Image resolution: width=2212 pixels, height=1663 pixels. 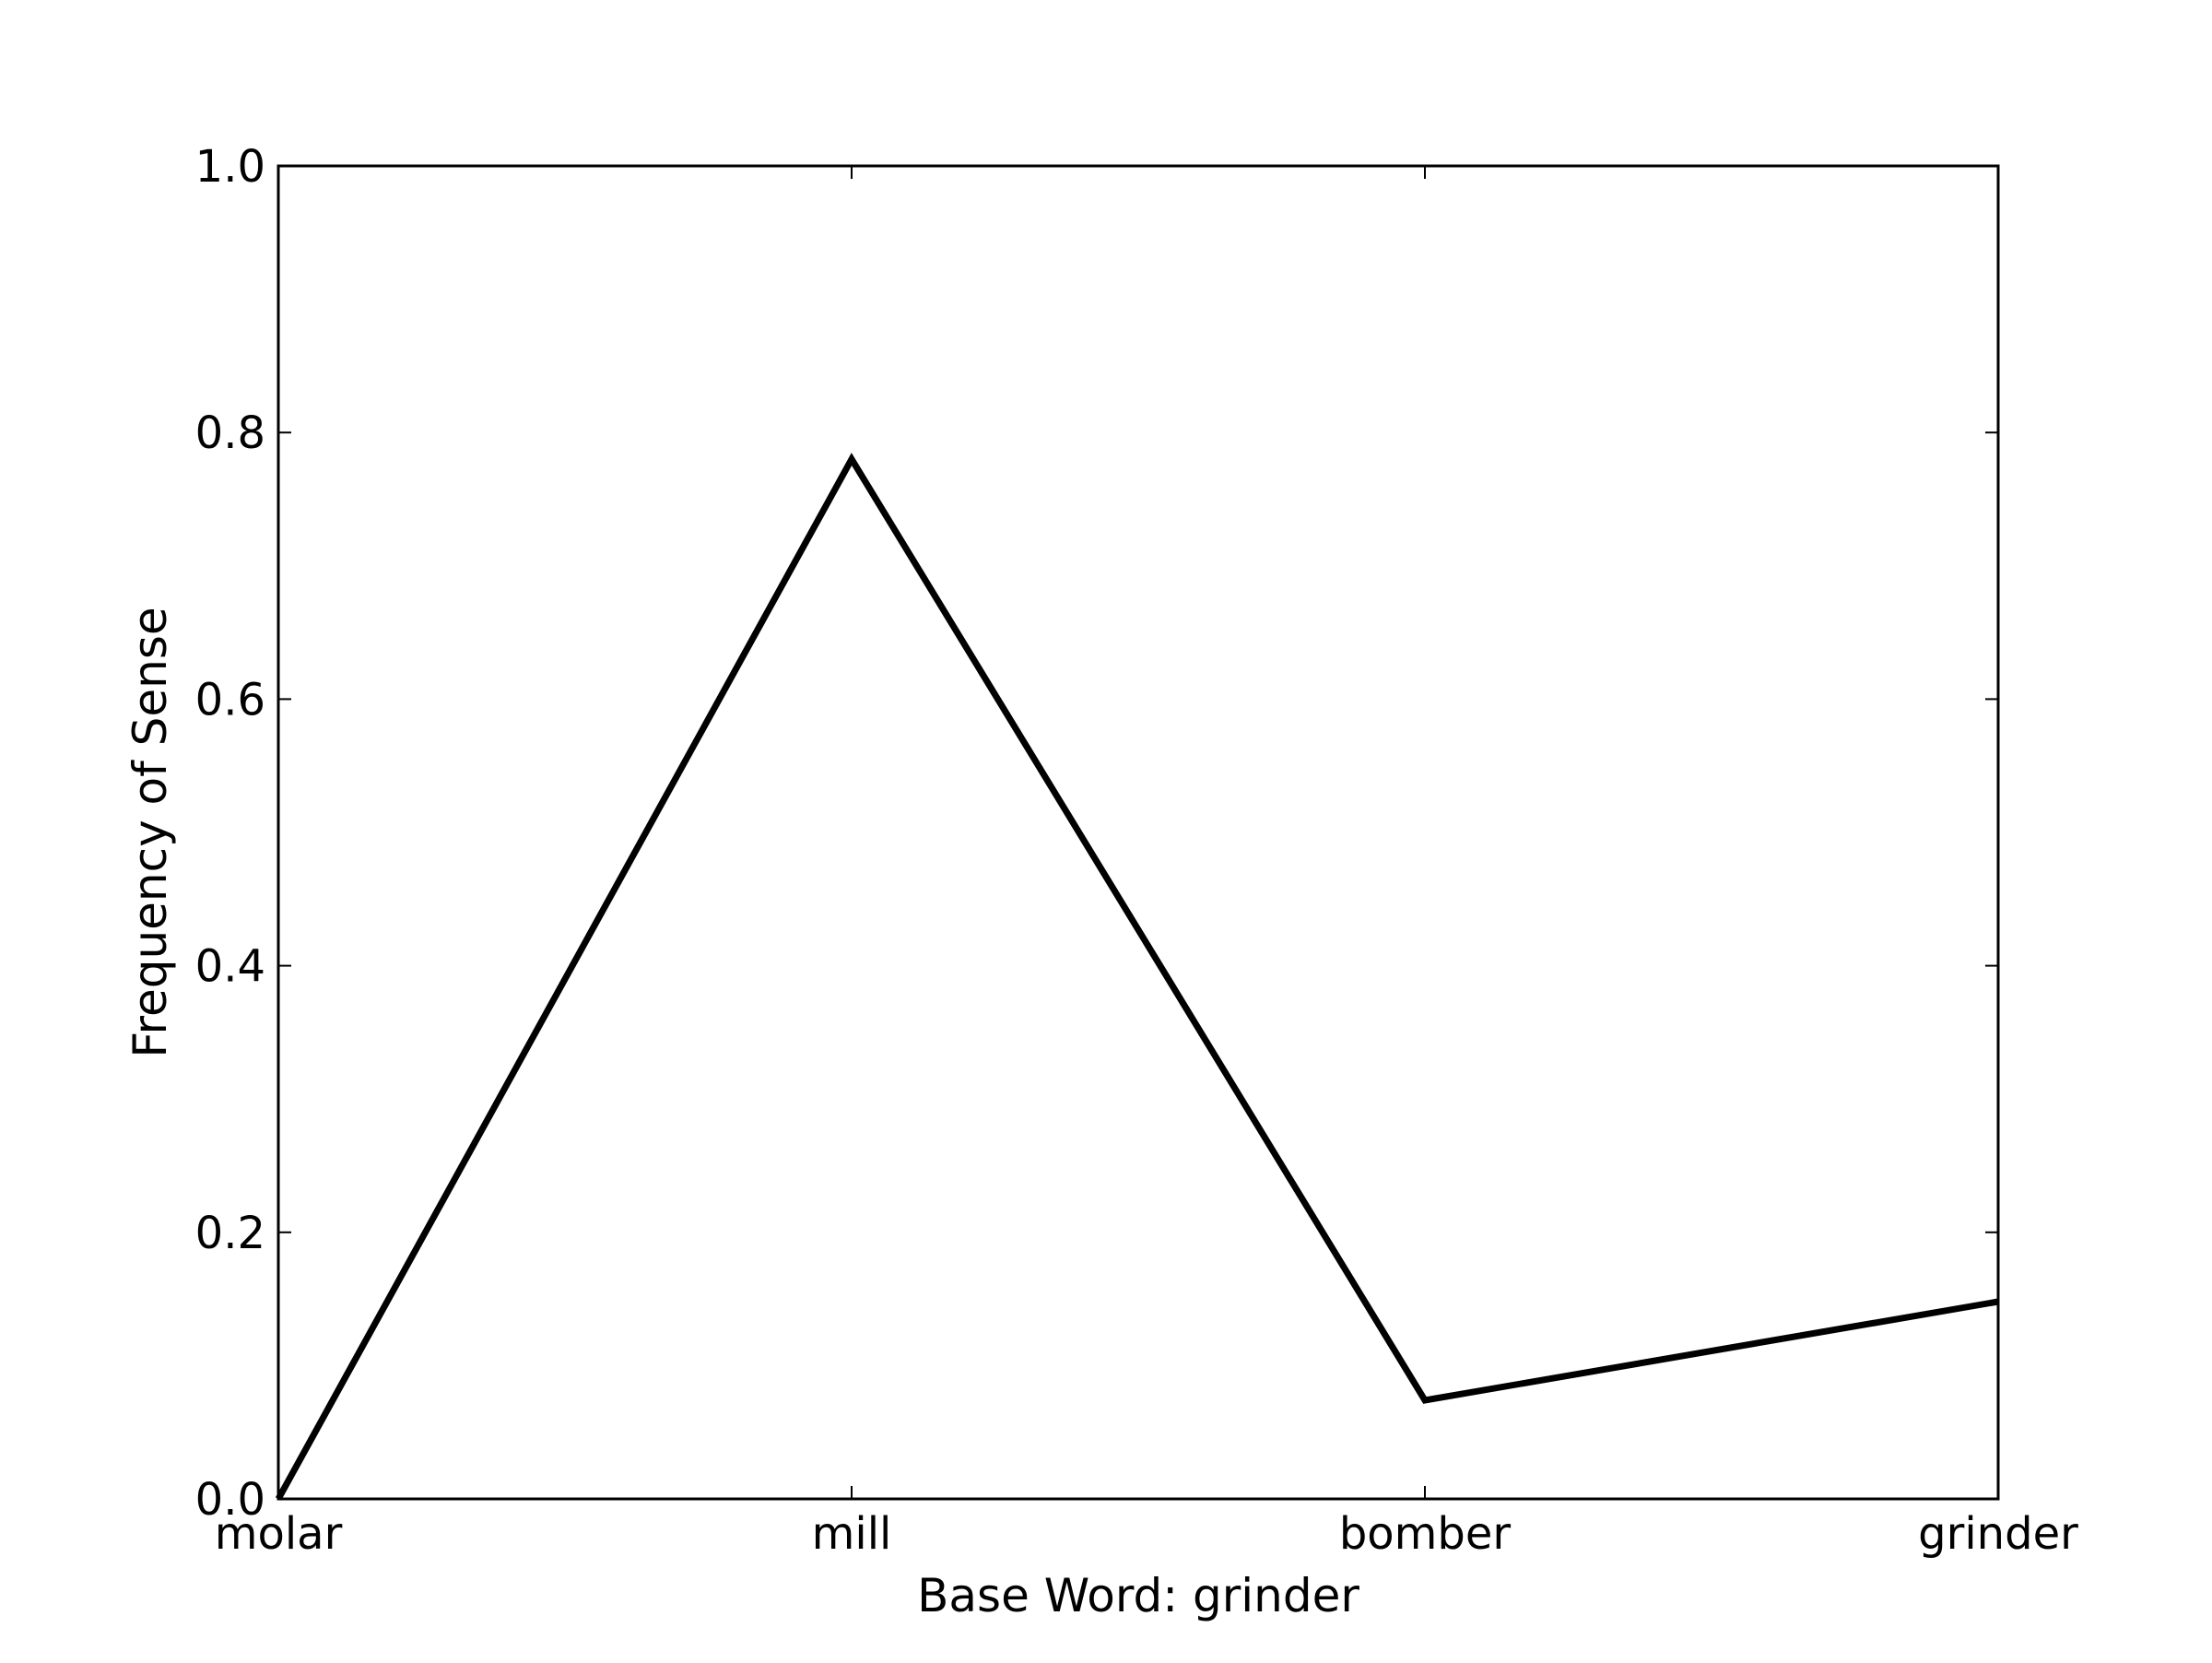 I want to click on y-tick-label: 0.6, so click(x=230, y=699).